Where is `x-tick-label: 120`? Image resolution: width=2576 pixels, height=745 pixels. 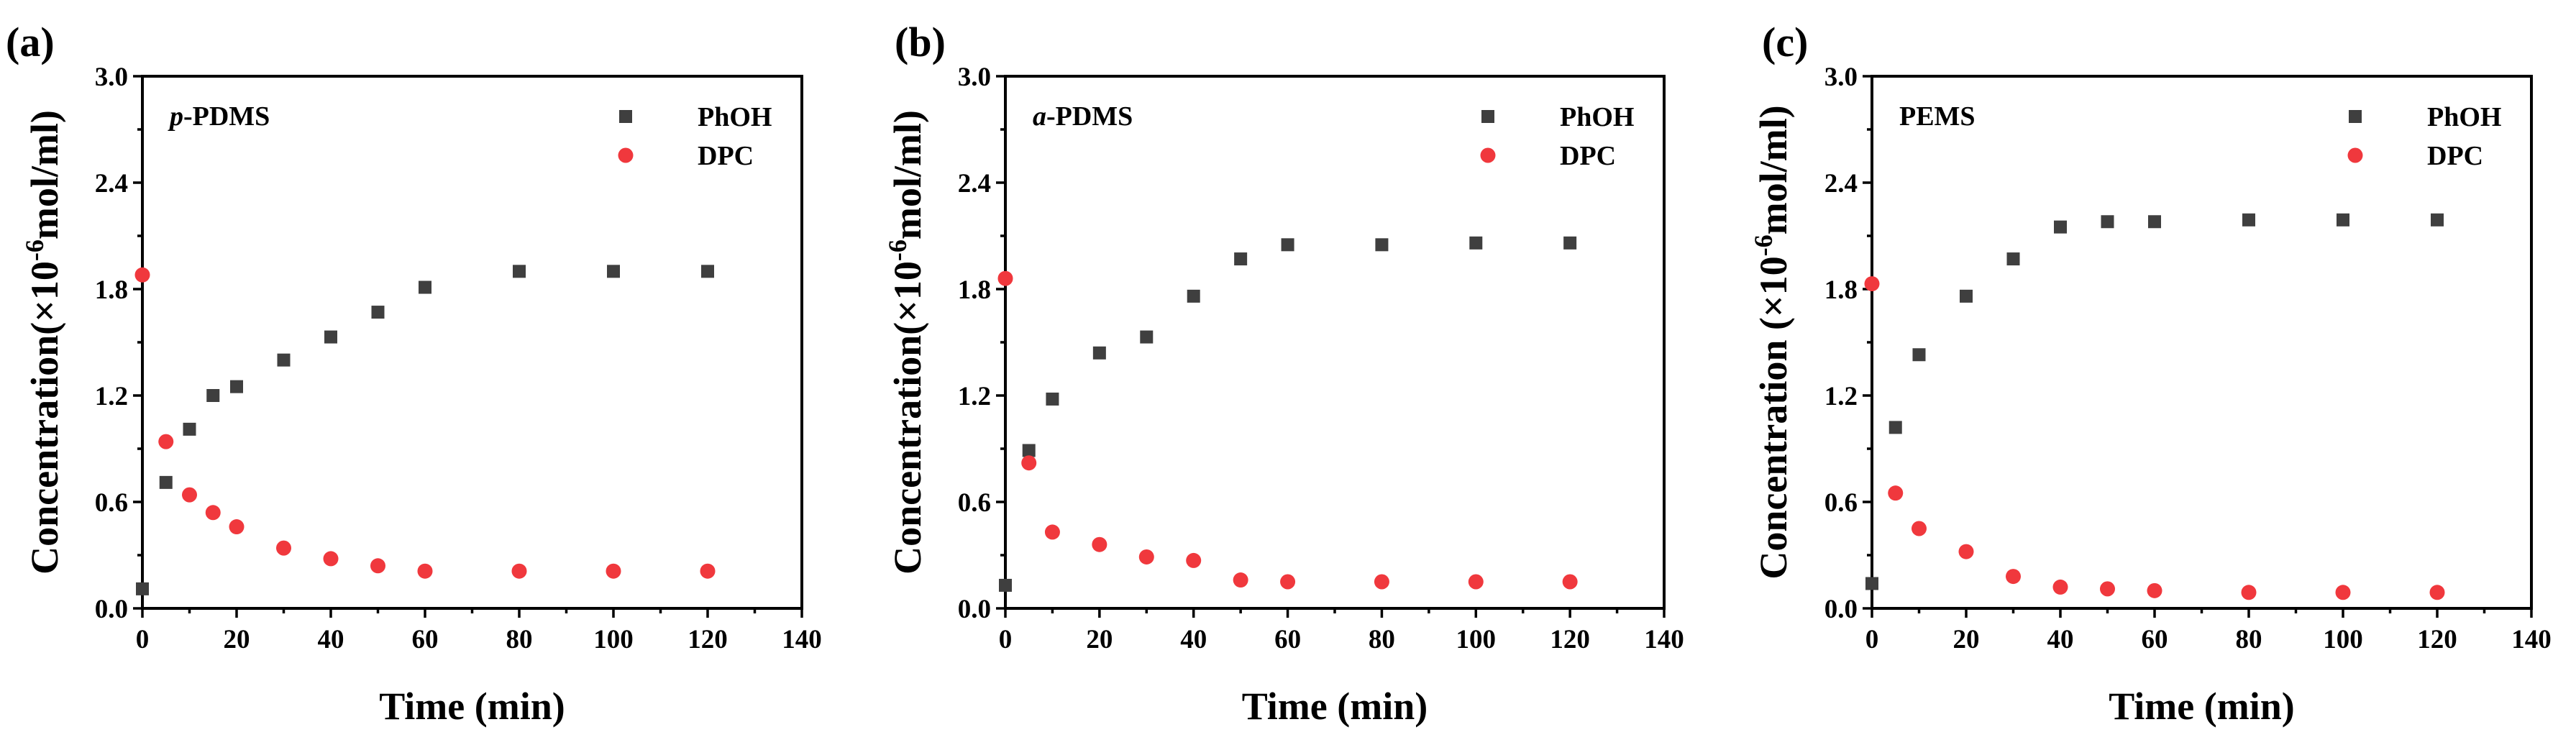 x-tick-label: 120 is located at coordinates (2437, 639).